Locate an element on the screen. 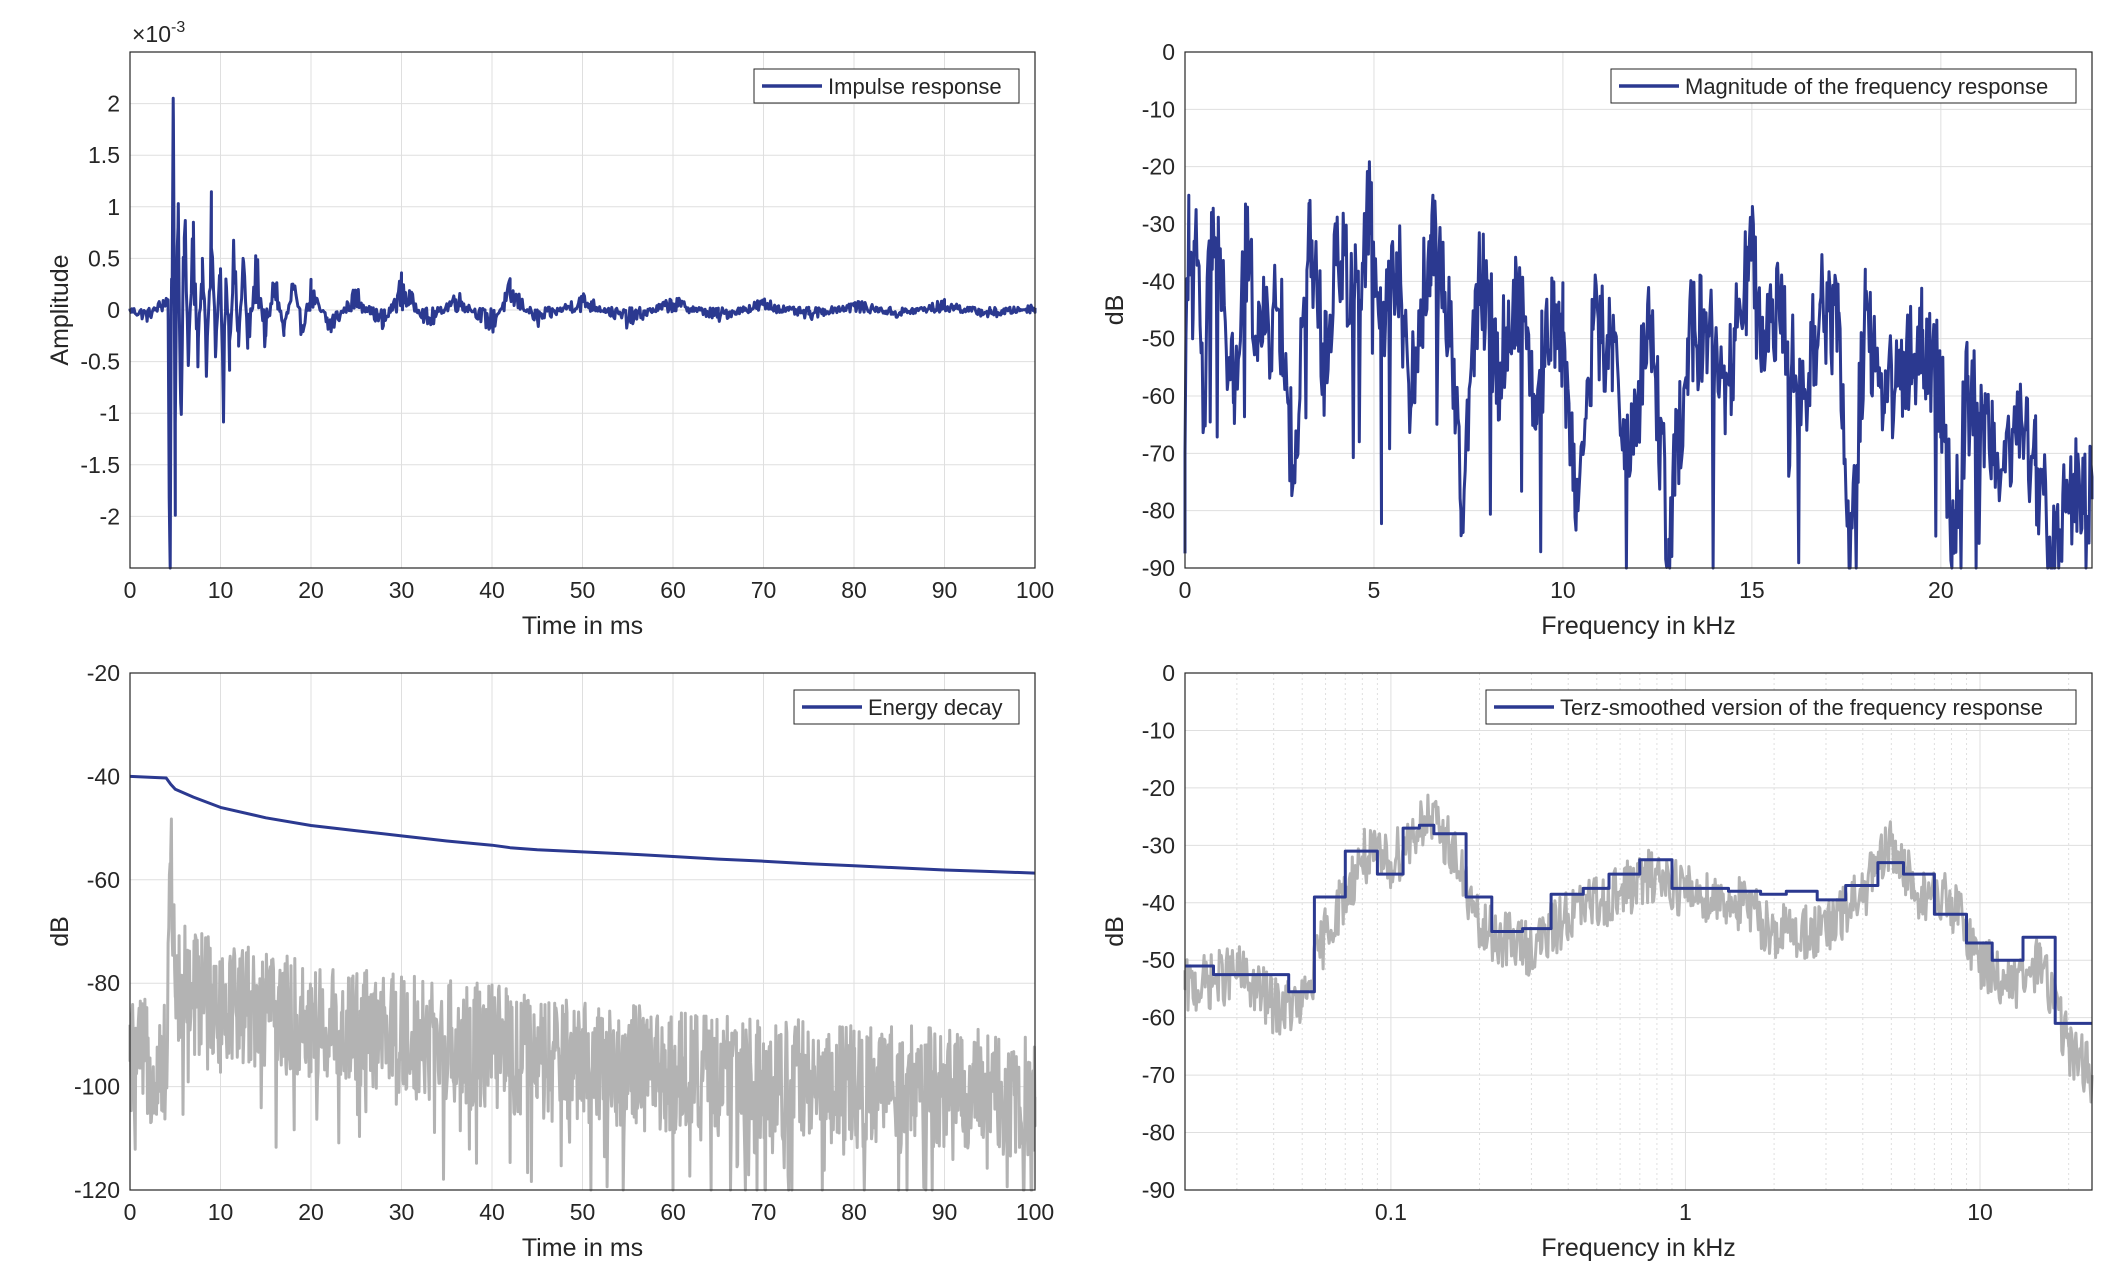 Image resolution: width=2126 pixels, height=1276 pixels. x-tick-labels: 0 5 10 15 20 is located at coordinates (1566, 590).